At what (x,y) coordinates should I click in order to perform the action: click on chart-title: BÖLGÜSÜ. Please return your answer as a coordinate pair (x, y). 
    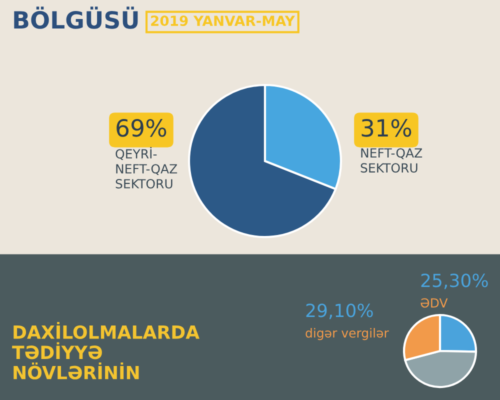
    Looking at the image, I should click on (76, 17).